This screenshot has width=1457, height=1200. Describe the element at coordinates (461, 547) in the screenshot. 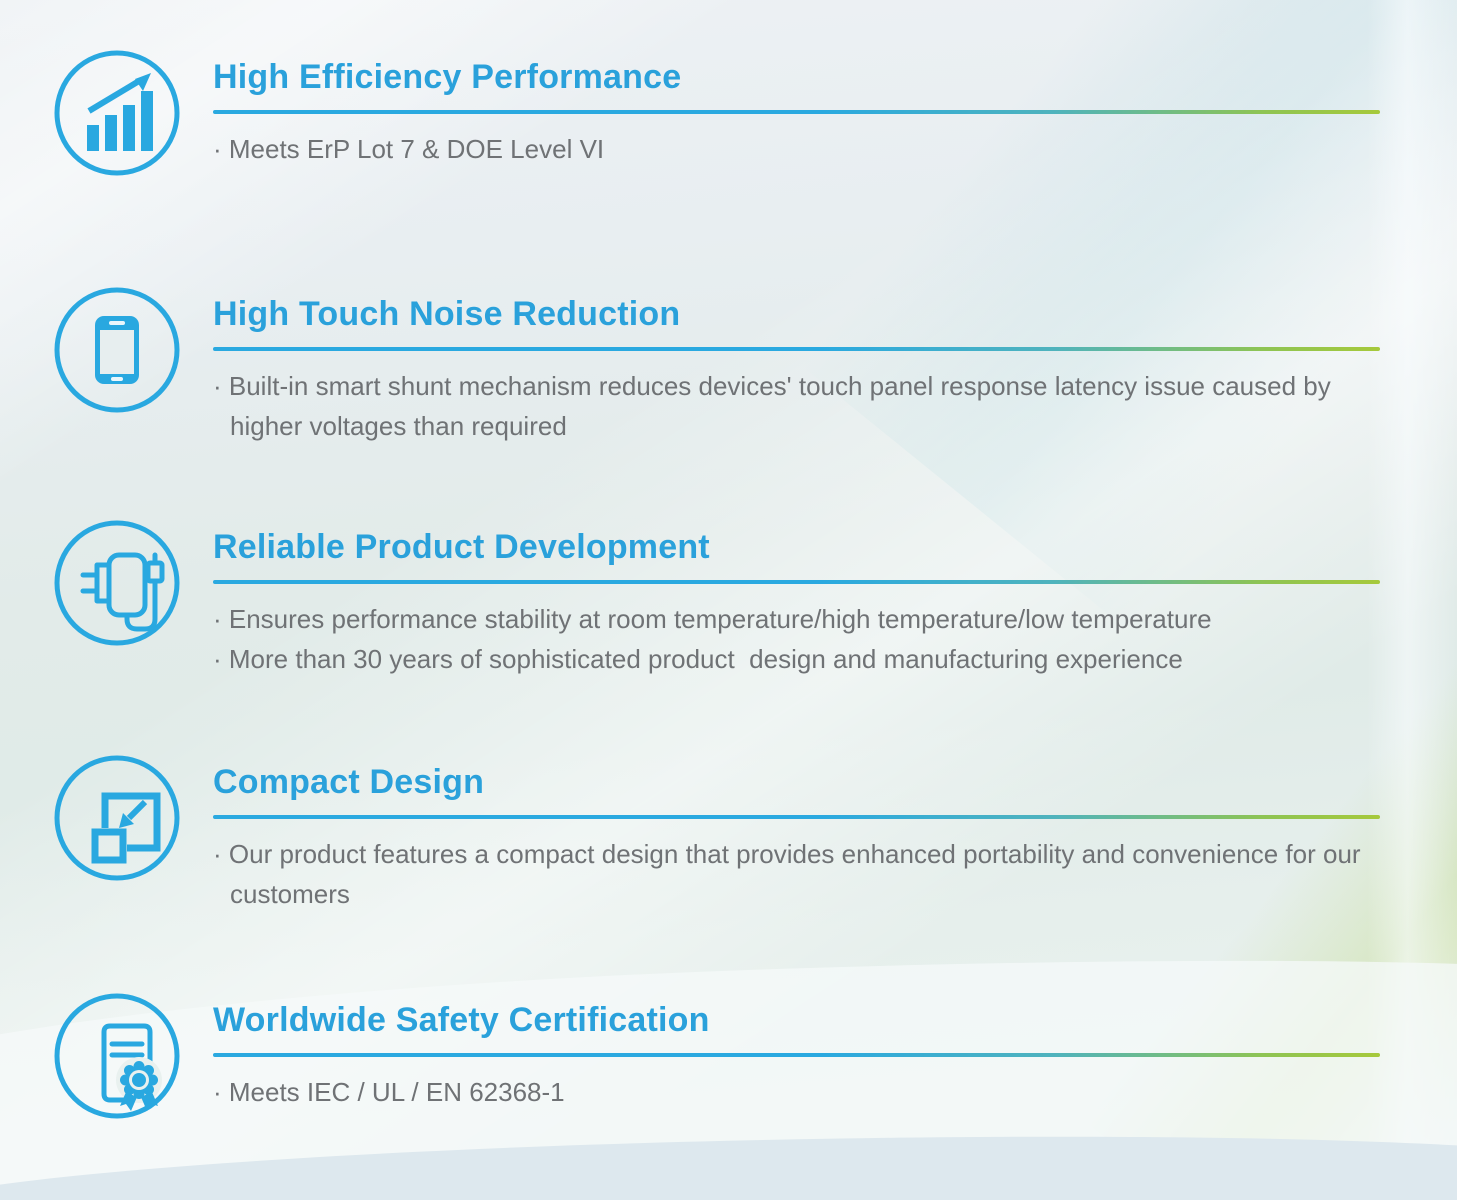

I see `feature-title: Reliable Product Development` at that location.